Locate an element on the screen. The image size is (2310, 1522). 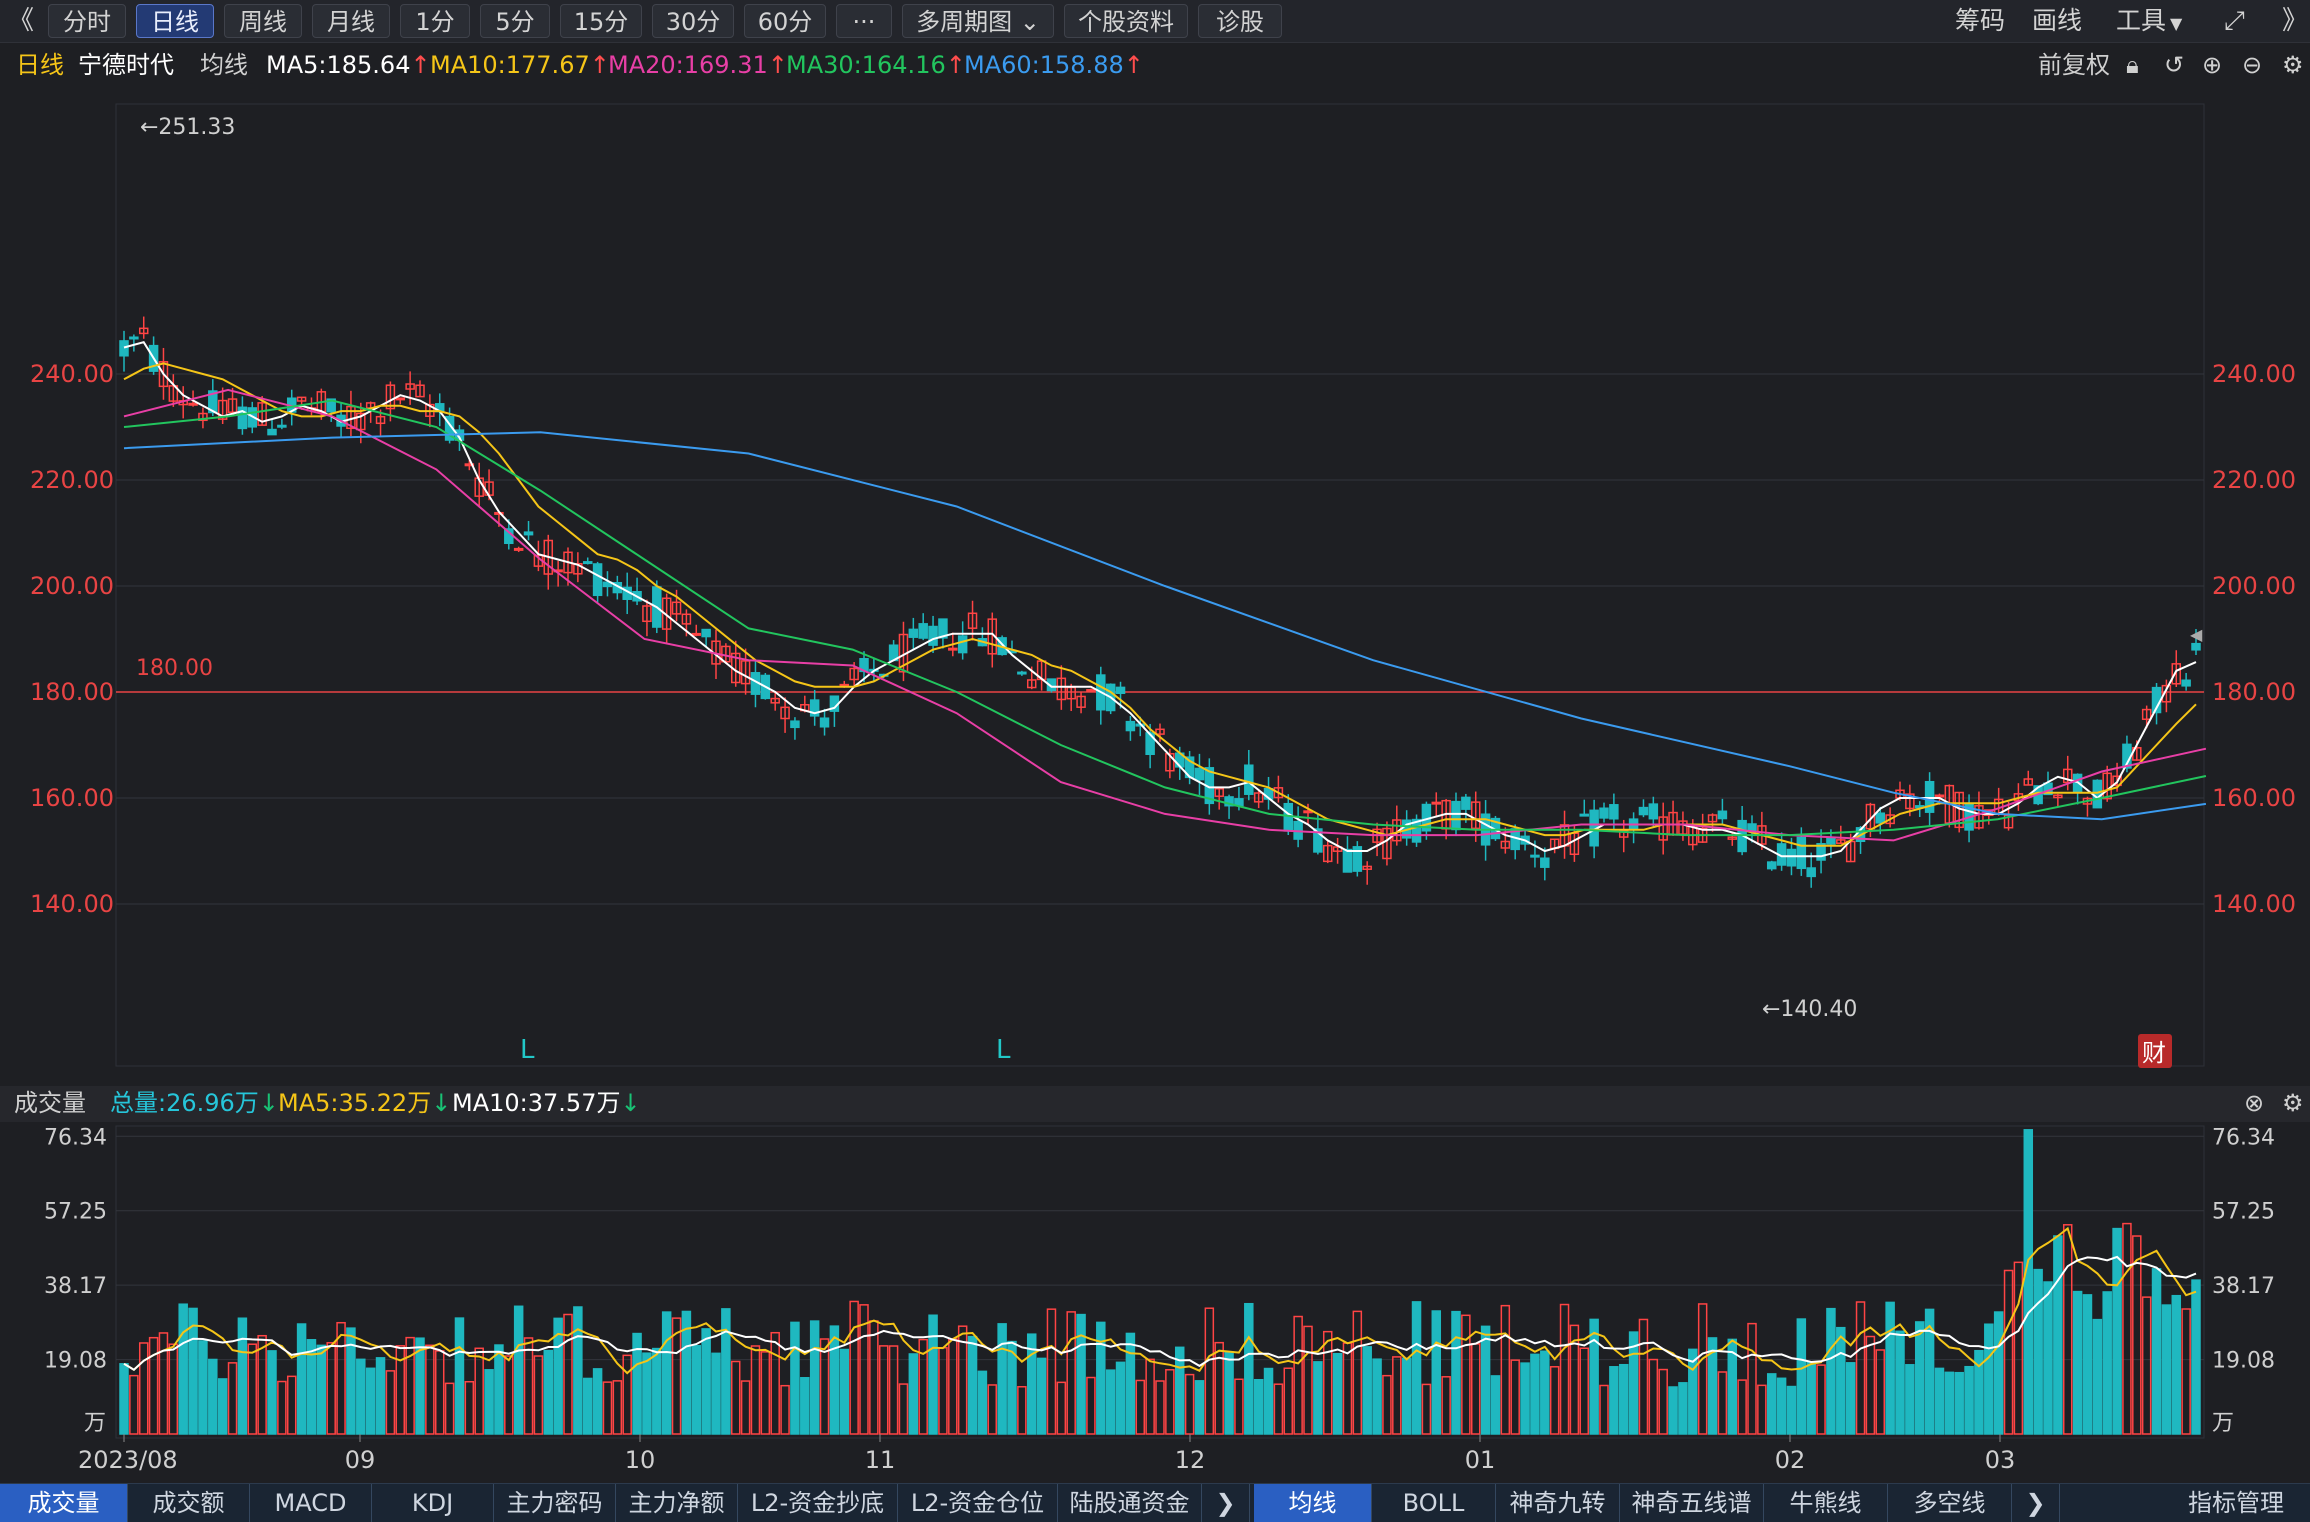
tab-60min: 60分 is located at coordinates (785, 21).